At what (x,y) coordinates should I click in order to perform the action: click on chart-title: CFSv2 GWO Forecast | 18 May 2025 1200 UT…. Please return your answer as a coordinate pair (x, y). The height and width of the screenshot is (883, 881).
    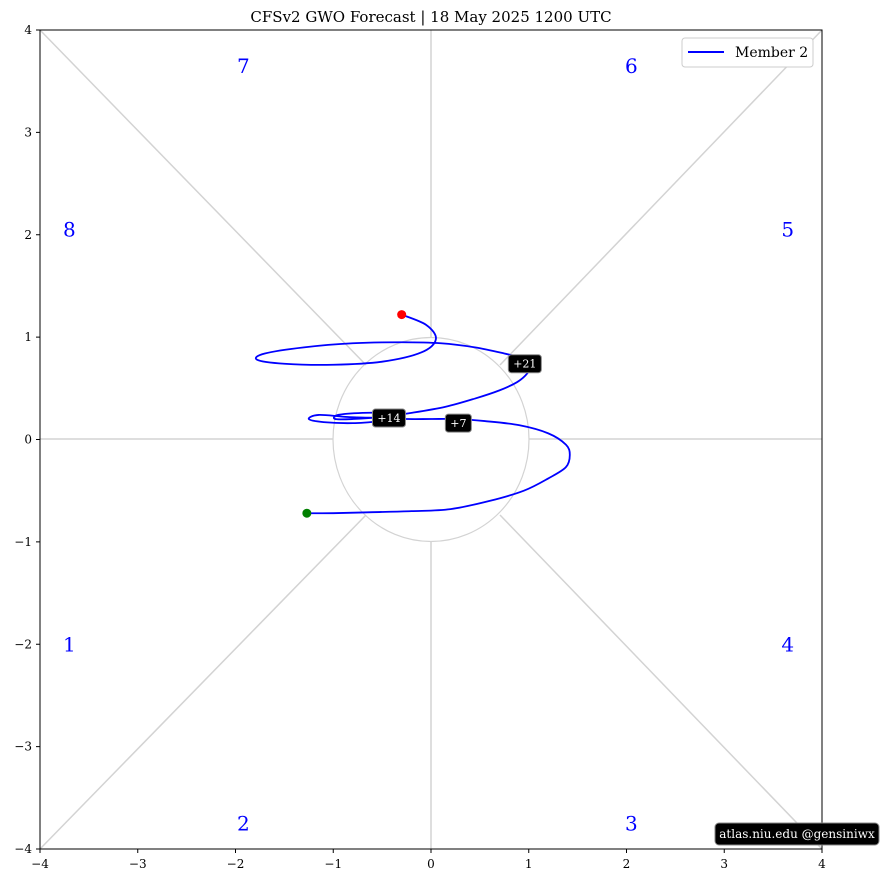
    Looking at the image, I should click on (430, 17).